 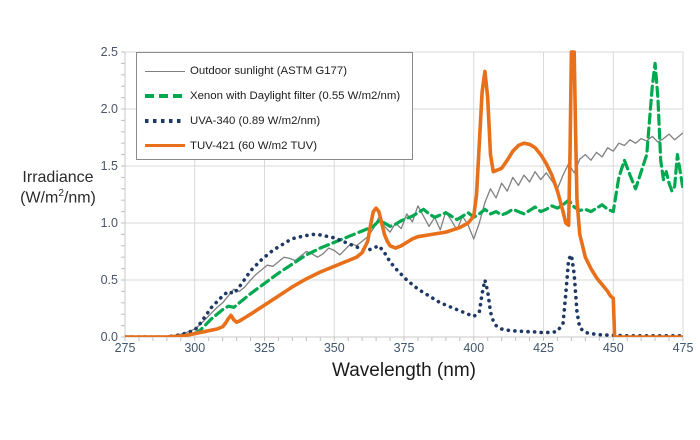 What do you see at coordinates (683, 348) in the screenshot?
I see `x-tick-label: 475` at bounding box center [683, 348].